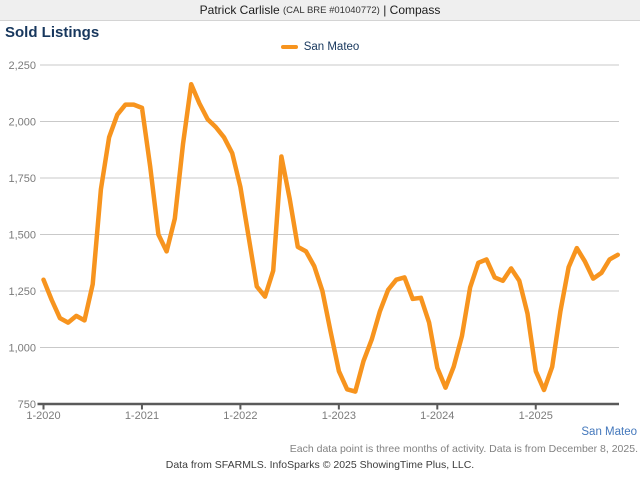 The image size is (640, 480). What do you see at coordinates (331, 10) in the screenshot?
I see `agent-license: (CAL BRE #01040772)` at bounding box center [331, 10].